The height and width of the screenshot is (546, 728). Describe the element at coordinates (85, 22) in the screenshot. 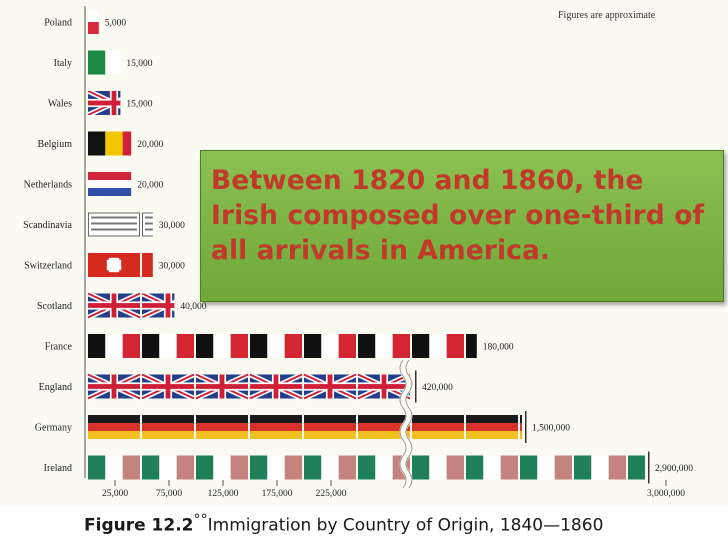

I see `chart-row-poland: Poland 5,000` at that location.